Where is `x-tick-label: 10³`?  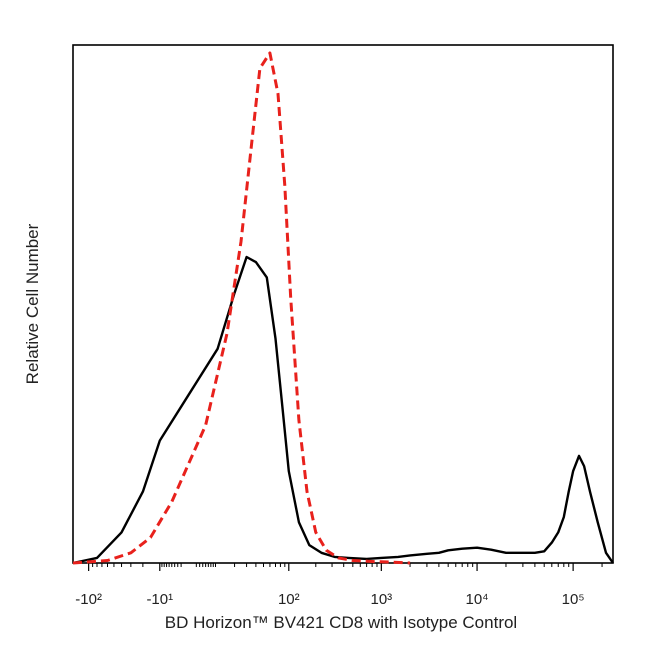
x-tick-label: 10³ is located at coordinates (381, 599).